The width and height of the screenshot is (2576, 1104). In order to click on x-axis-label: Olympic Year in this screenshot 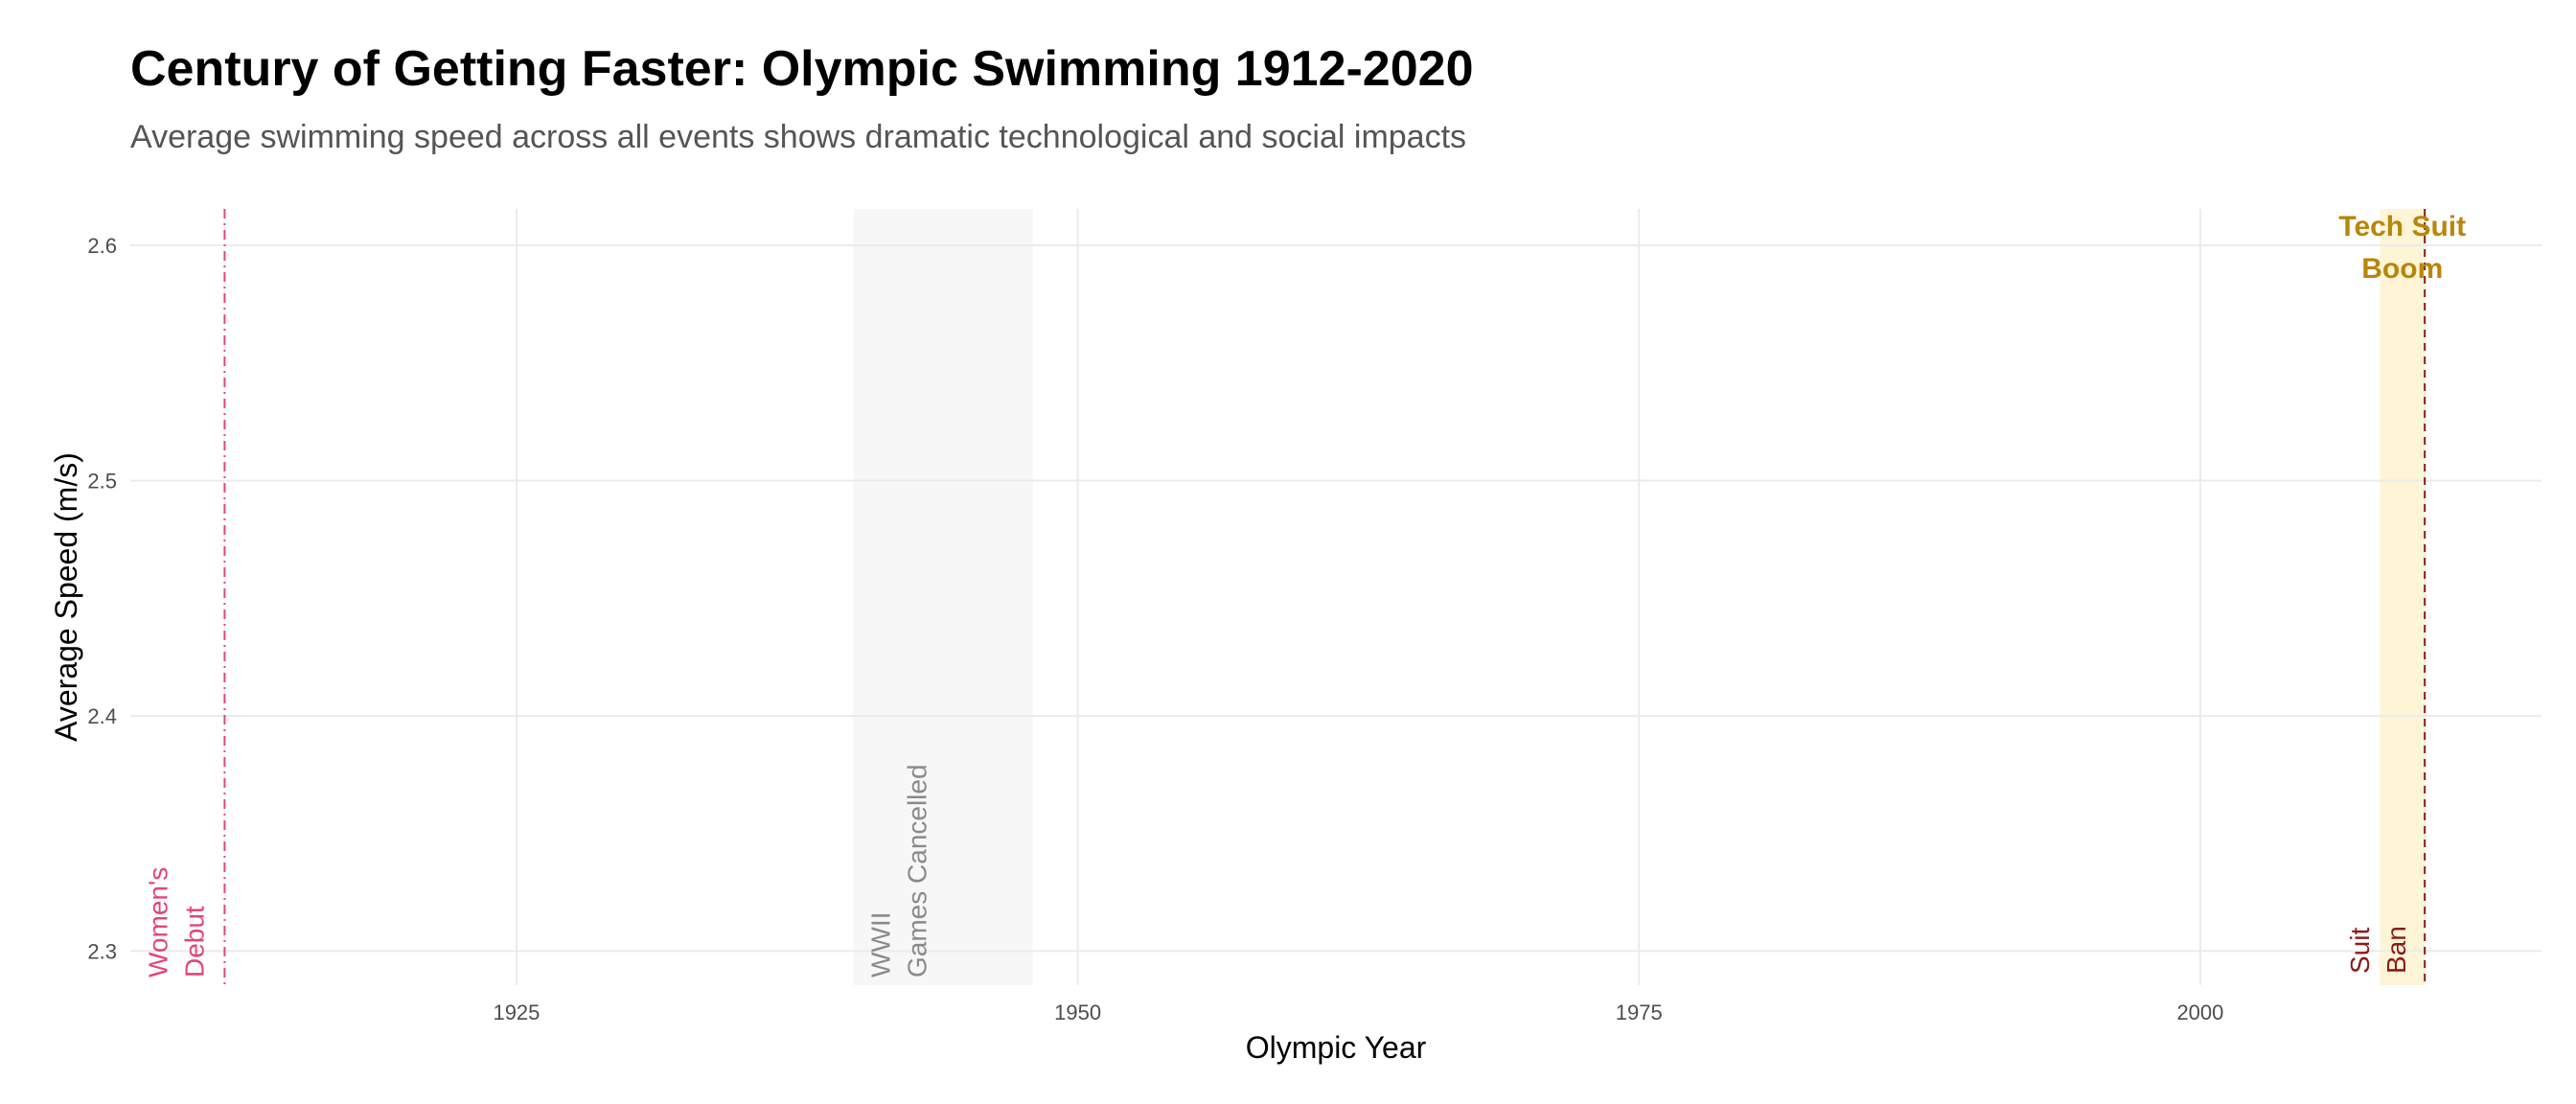, I will do `click(1336, 1047)`.